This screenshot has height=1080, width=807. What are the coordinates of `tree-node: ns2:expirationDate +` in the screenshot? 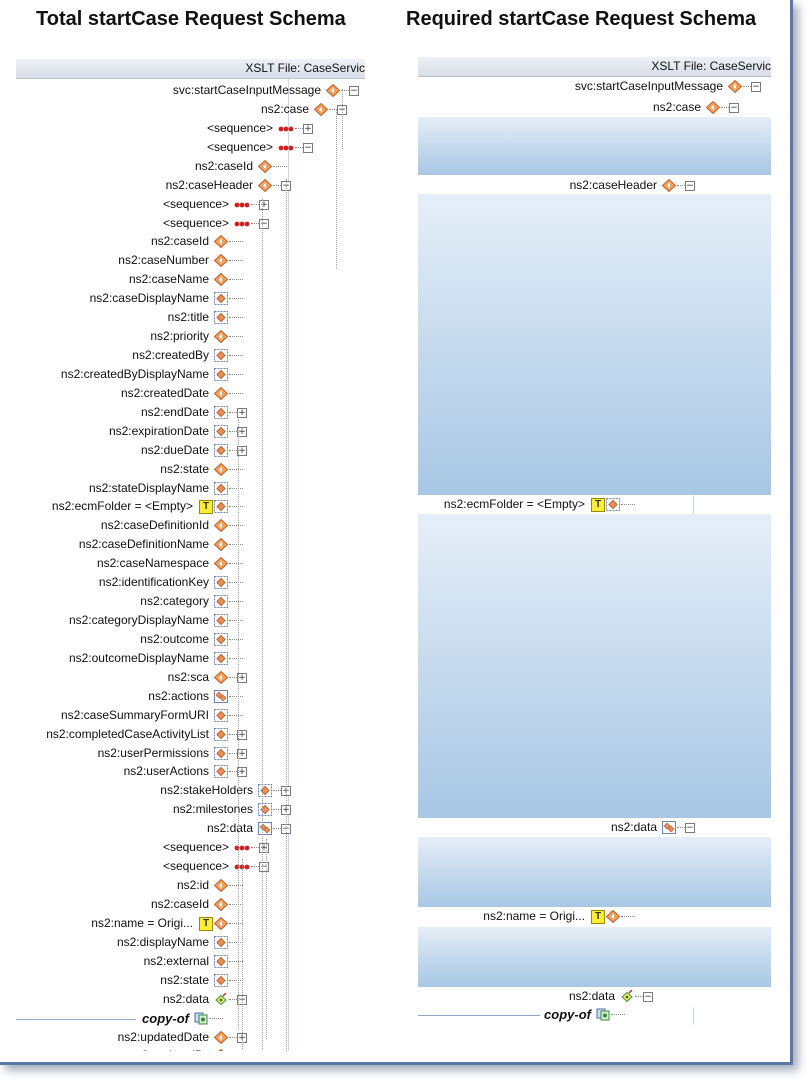 It's located at (190, 431).